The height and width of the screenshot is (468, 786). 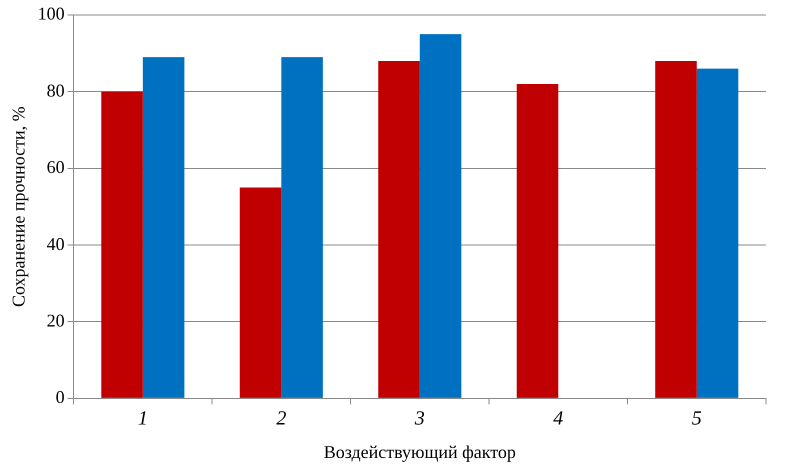 I want to click on y-tick-label: 100, so click(x=51, y=14).